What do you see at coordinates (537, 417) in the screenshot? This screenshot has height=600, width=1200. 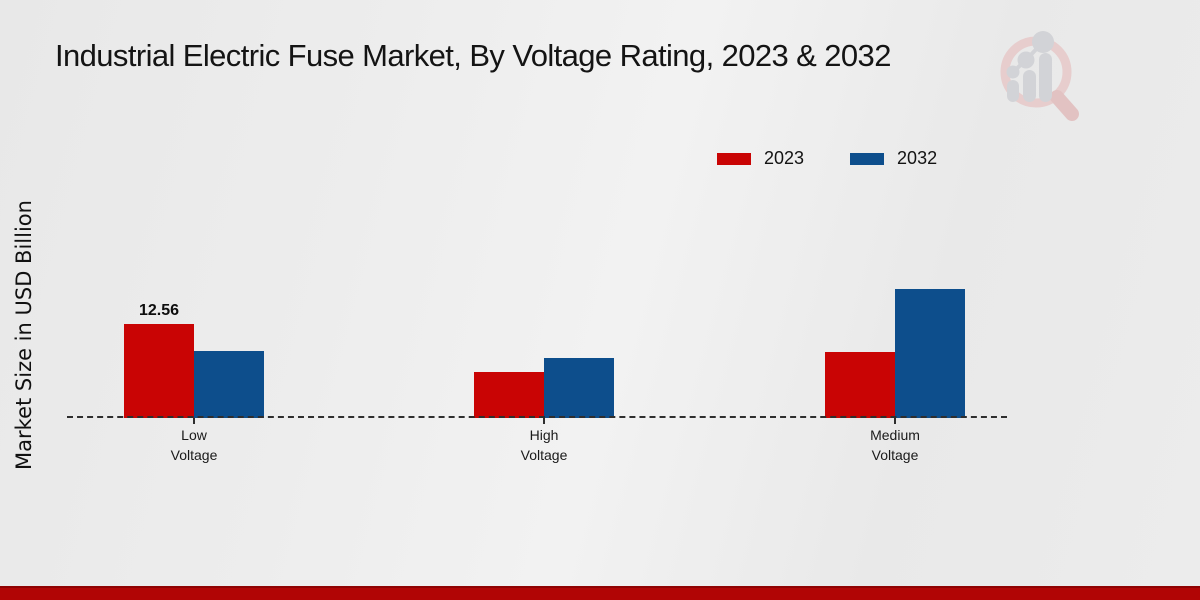 I see `x-axis-baseline` at bounding box center [537, 417].